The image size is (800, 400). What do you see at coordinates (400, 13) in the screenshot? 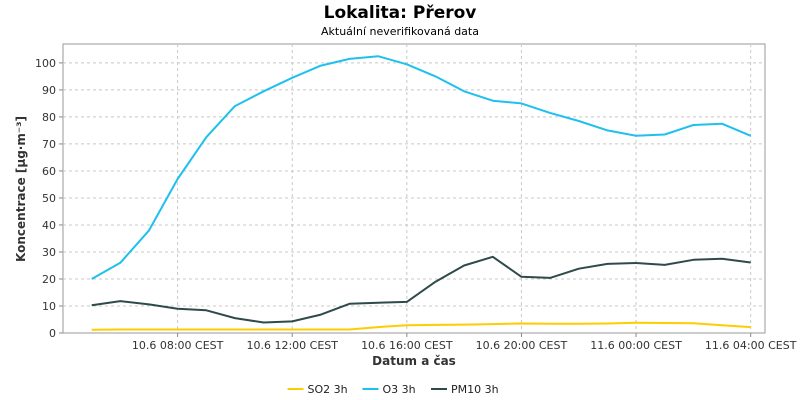
I see `chart-title: Lokalita: Přerov` at bounding box center [400, 13].